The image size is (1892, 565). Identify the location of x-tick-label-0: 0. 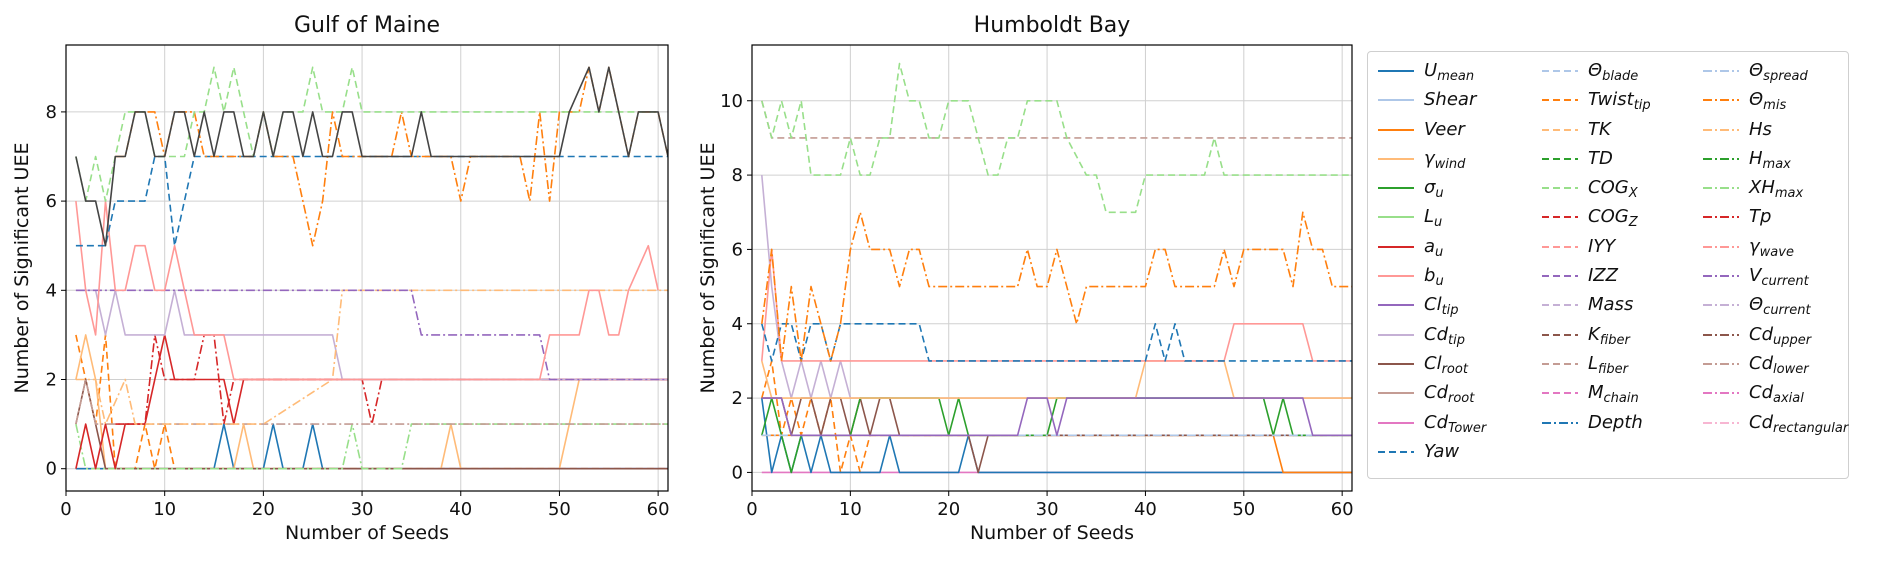
(751, 509).